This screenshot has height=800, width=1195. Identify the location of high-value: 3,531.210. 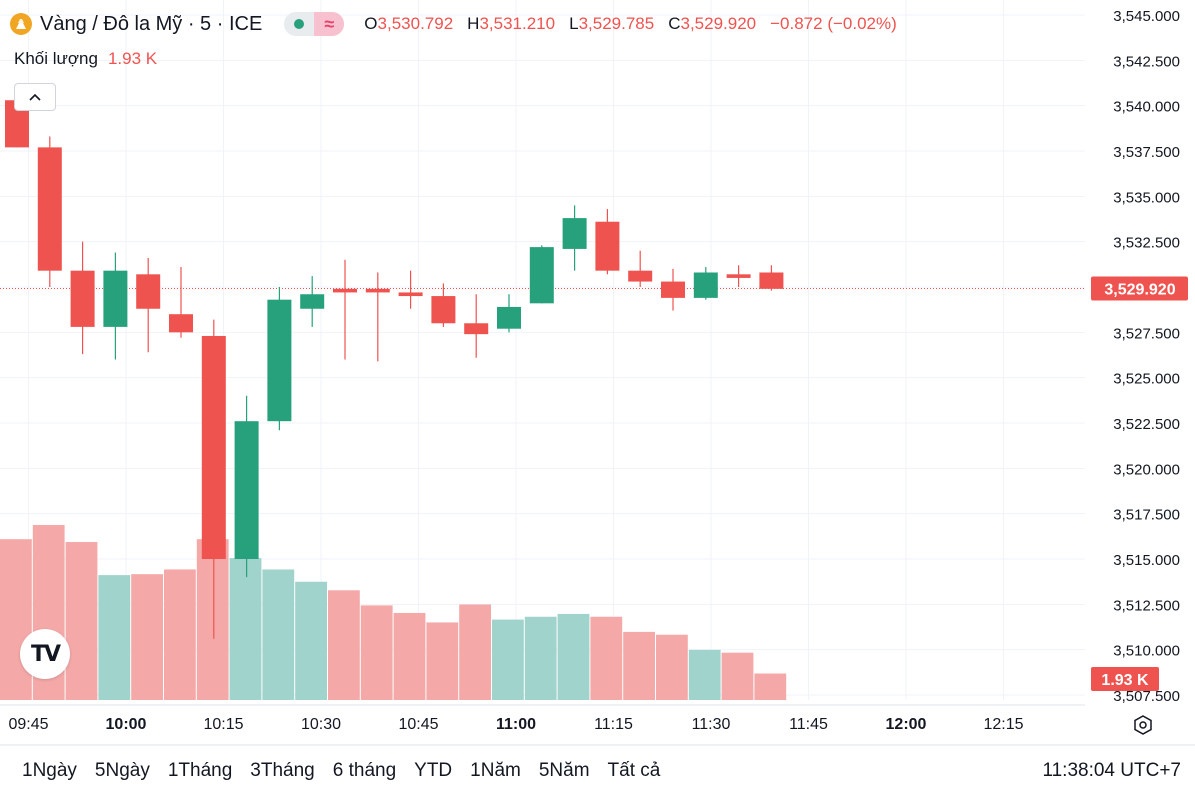
(517, 23).